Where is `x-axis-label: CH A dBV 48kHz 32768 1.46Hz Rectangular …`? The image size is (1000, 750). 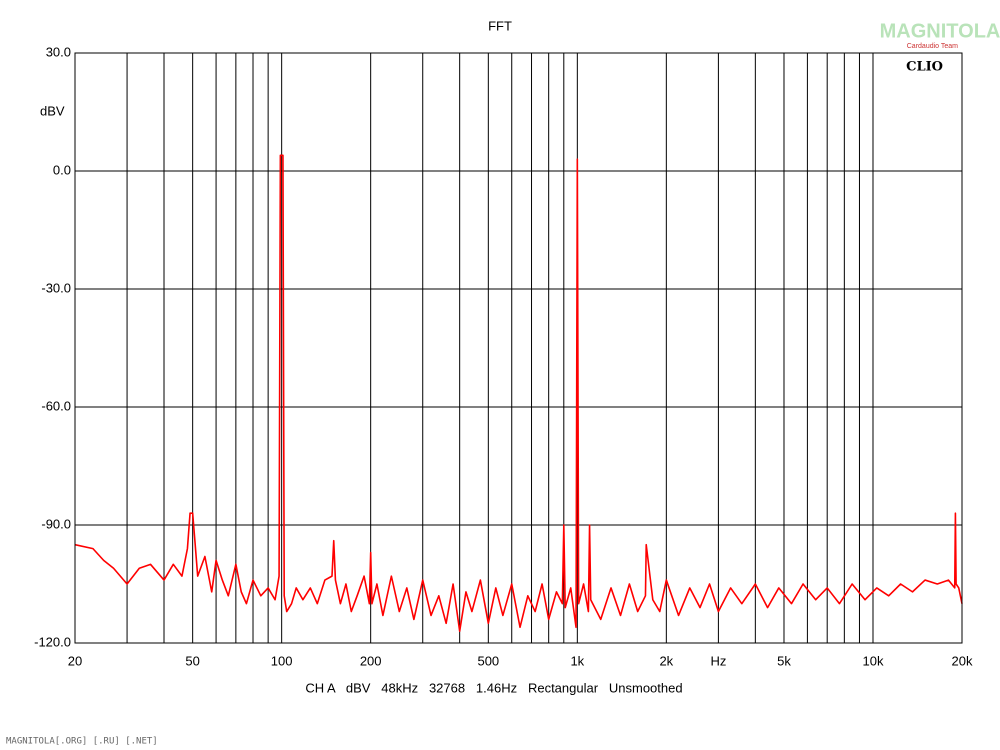 x-axis-label: CH A dBV 48kHz 32768 1.46Hz Rectangular … is located at coordinates (493, 687).